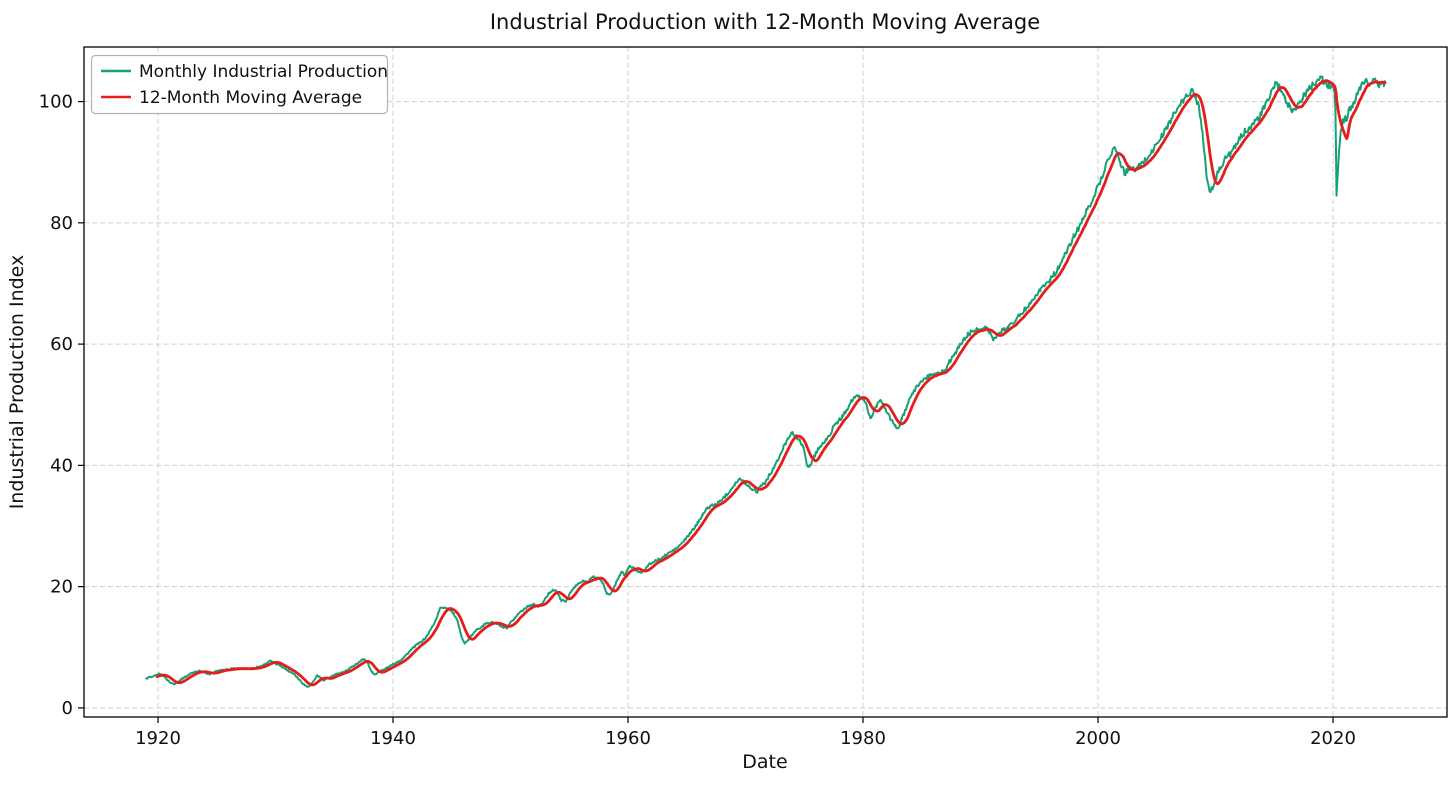 The width and height of the screenshot is (1456, 785). I want to click on x-tick-label: 2000, so click(1098, 738).